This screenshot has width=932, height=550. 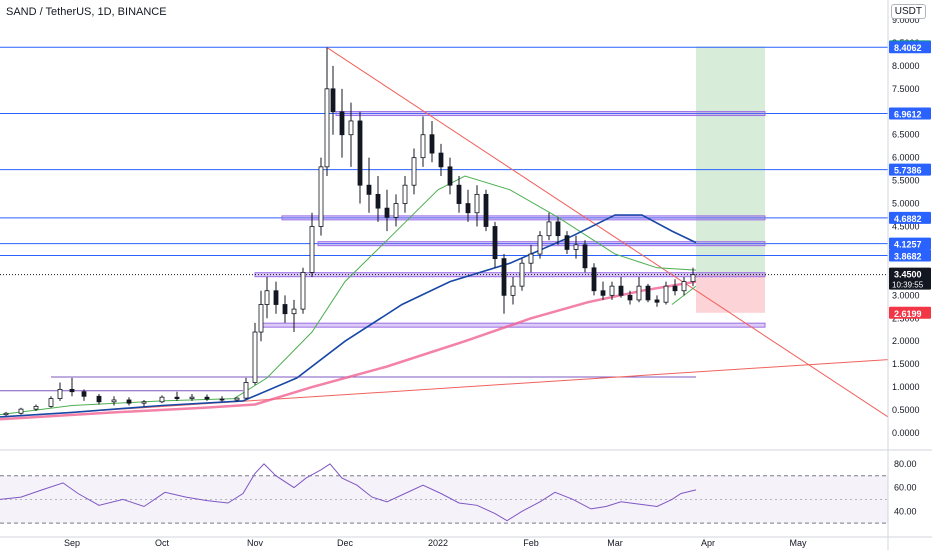 What do you see at coordinates (255, 543) in the screenshot?
I see `time-tick-label: Nov` at bounding box center [255, 543].